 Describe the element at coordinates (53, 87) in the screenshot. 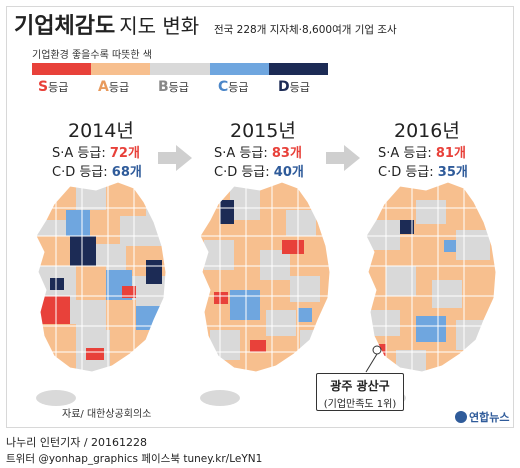

I see `legend-grade-s: S등급` at that location.